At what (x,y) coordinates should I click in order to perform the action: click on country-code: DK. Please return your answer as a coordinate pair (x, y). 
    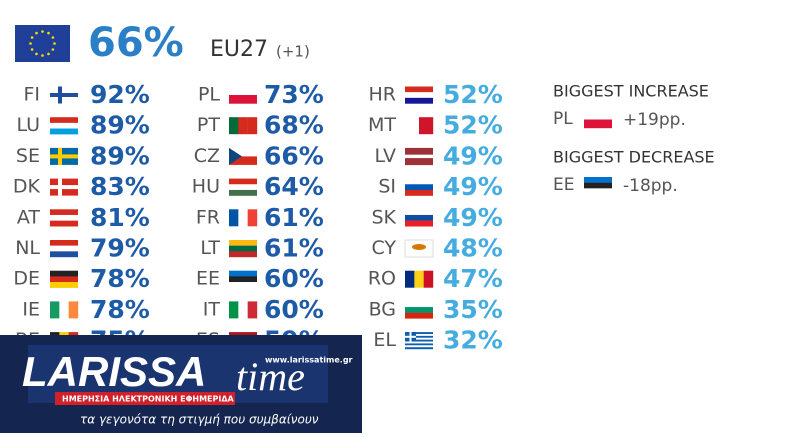
    Looking at the image, I should click on (27, 187).